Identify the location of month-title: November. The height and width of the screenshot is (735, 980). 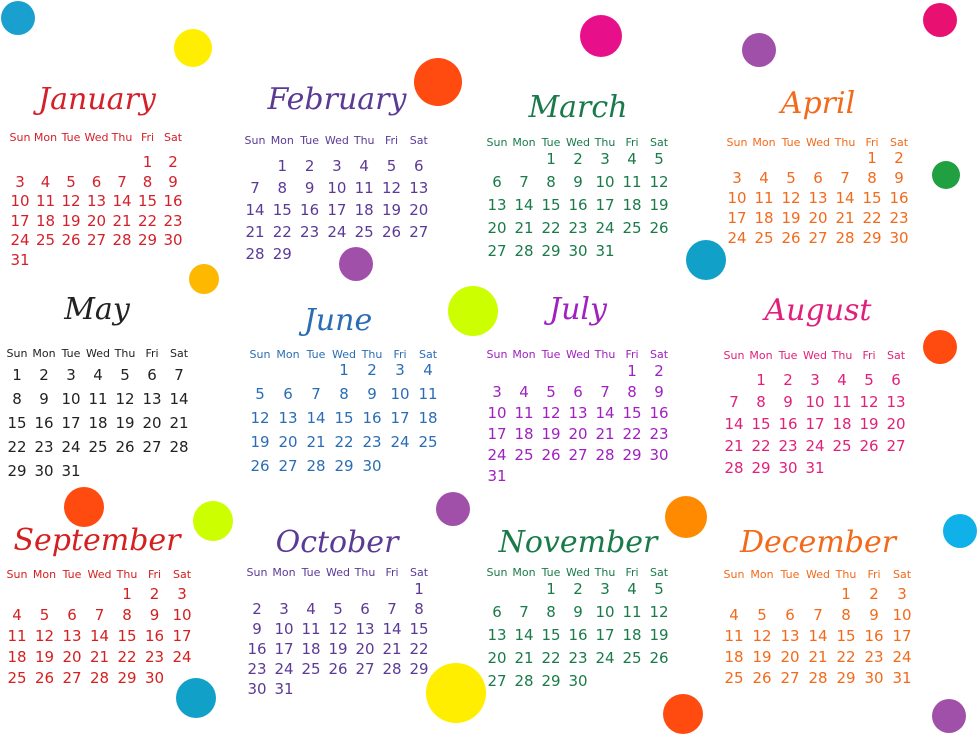
(578, 542).